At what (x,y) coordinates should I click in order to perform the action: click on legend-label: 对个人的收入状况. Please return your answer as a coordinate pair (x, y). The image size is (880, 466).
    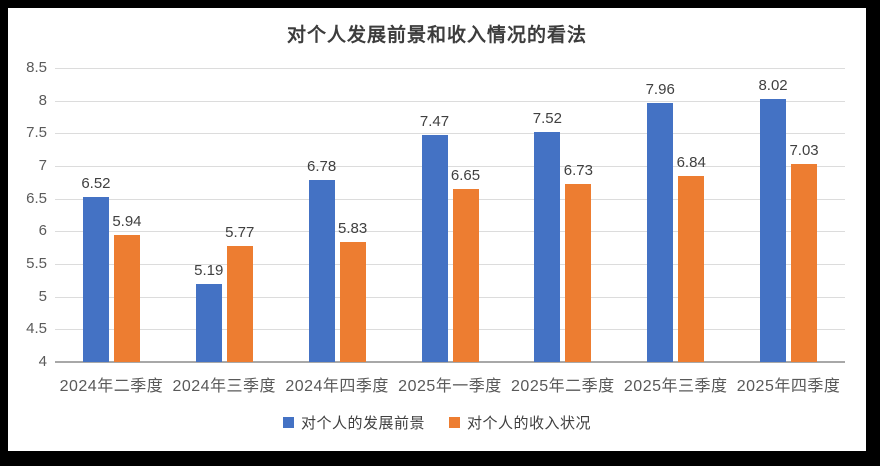
    Looking at the image, I should click on (529, 423).